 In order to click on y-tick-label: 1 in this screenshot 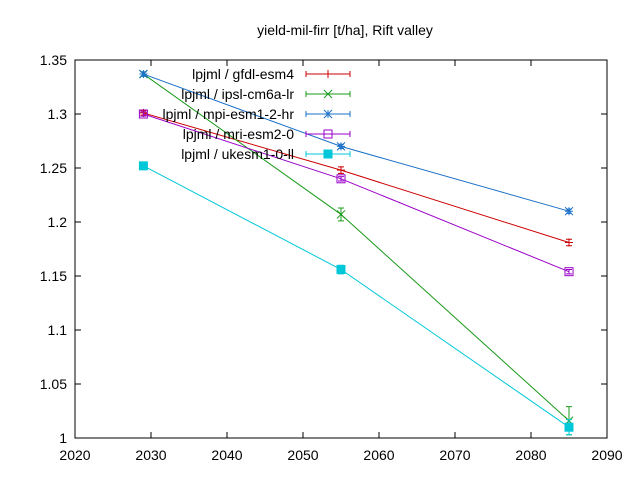, I will do `click(63, 438)`.